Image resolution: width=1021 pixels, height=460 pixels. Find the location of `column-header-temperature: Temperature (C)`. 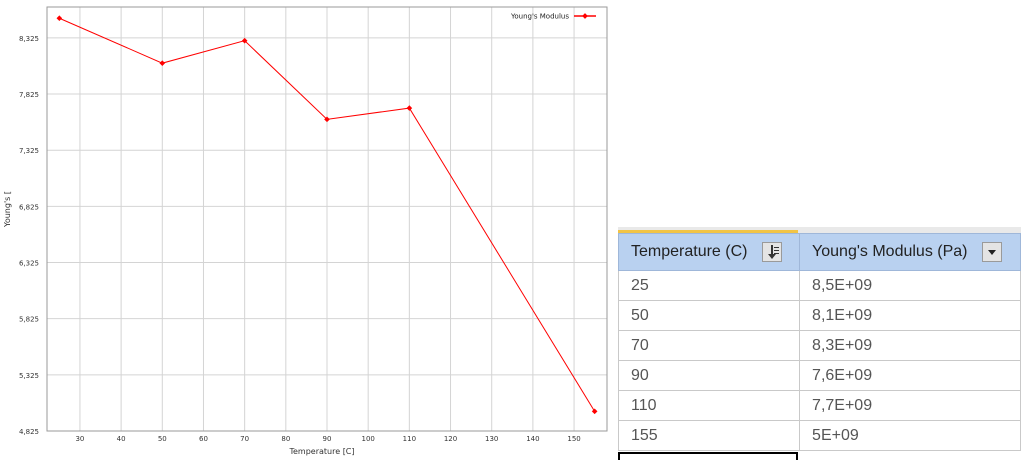

column-header-temperature: Temperature (C) is located at coordinates (709, 252).